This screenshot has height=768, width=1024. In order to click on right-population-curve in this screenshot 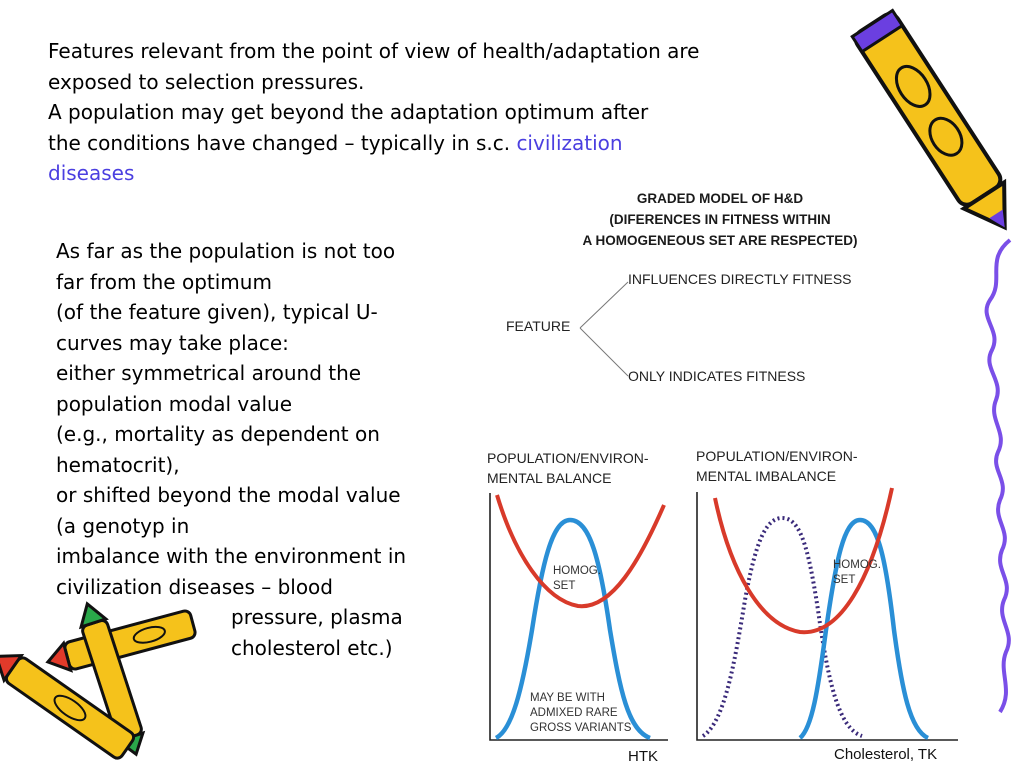, I will do `click(864, 629)`.